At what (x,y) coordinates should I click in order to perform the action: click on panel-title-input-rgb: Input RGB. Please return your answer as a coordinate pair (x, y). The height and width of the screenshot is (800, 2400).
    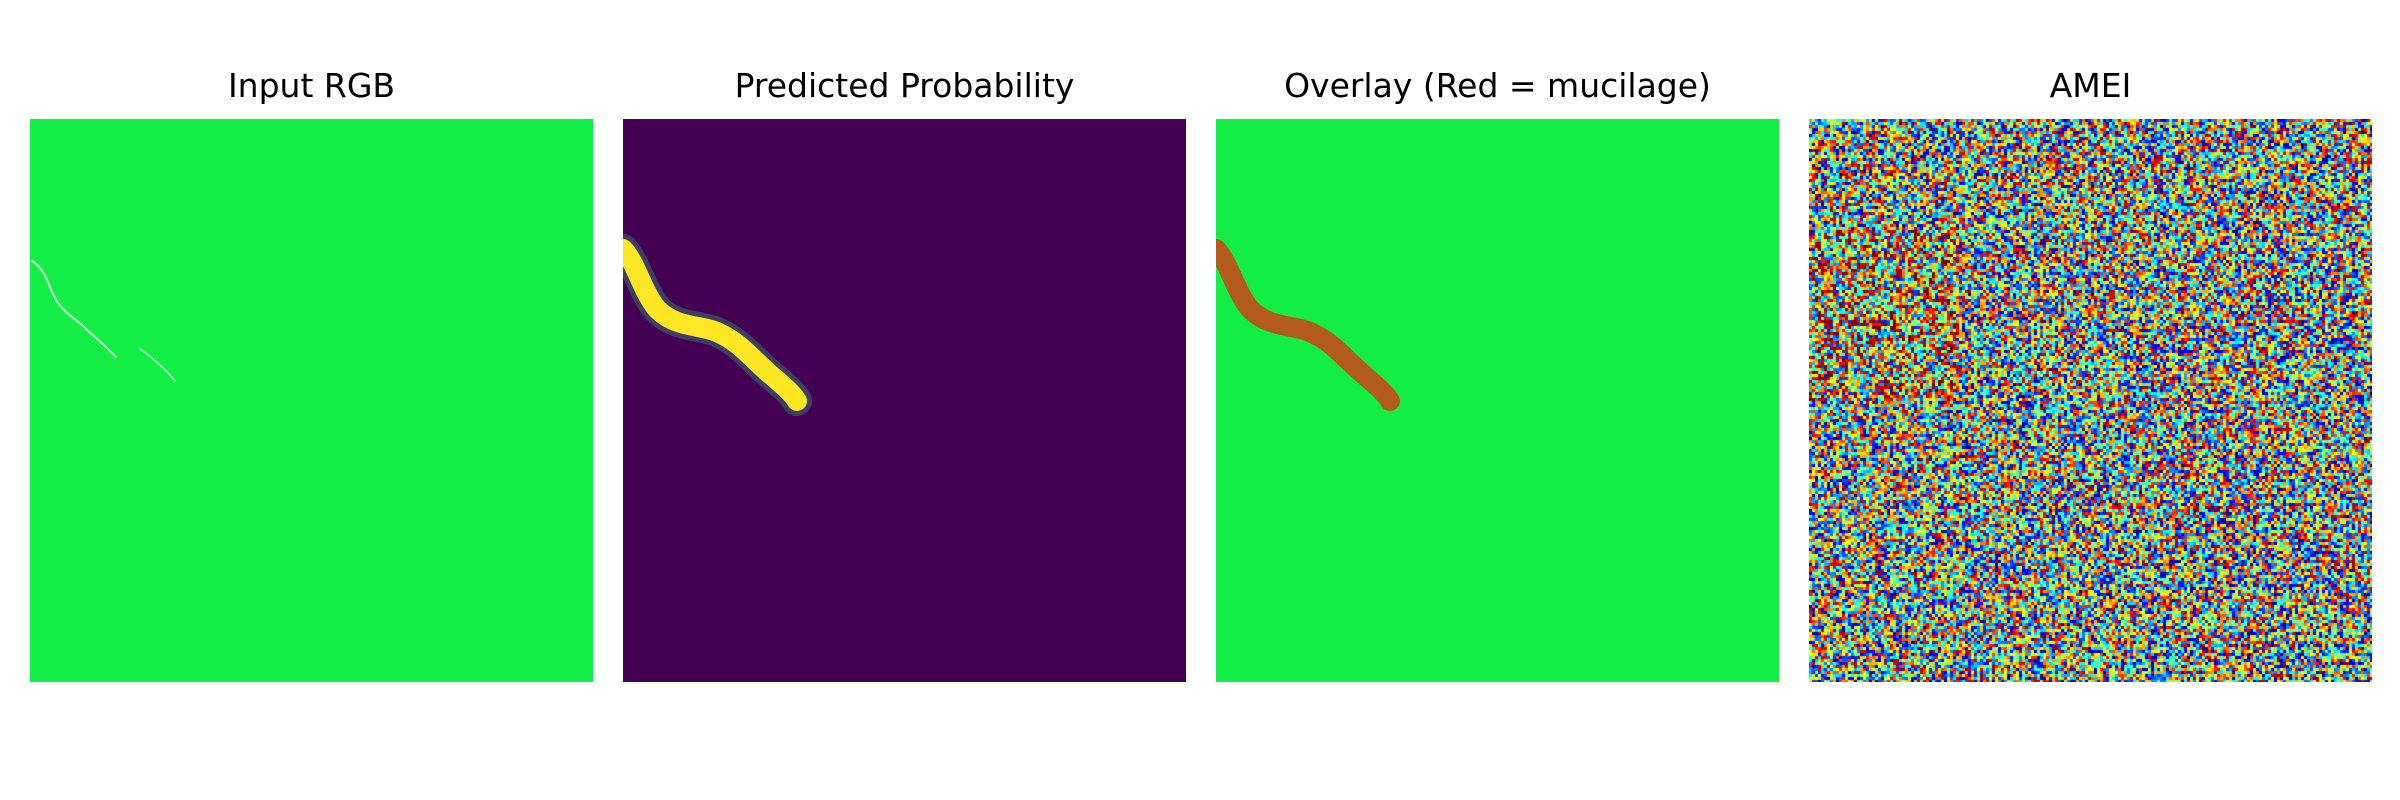
    Looking at the image, I should click on (311, 85).